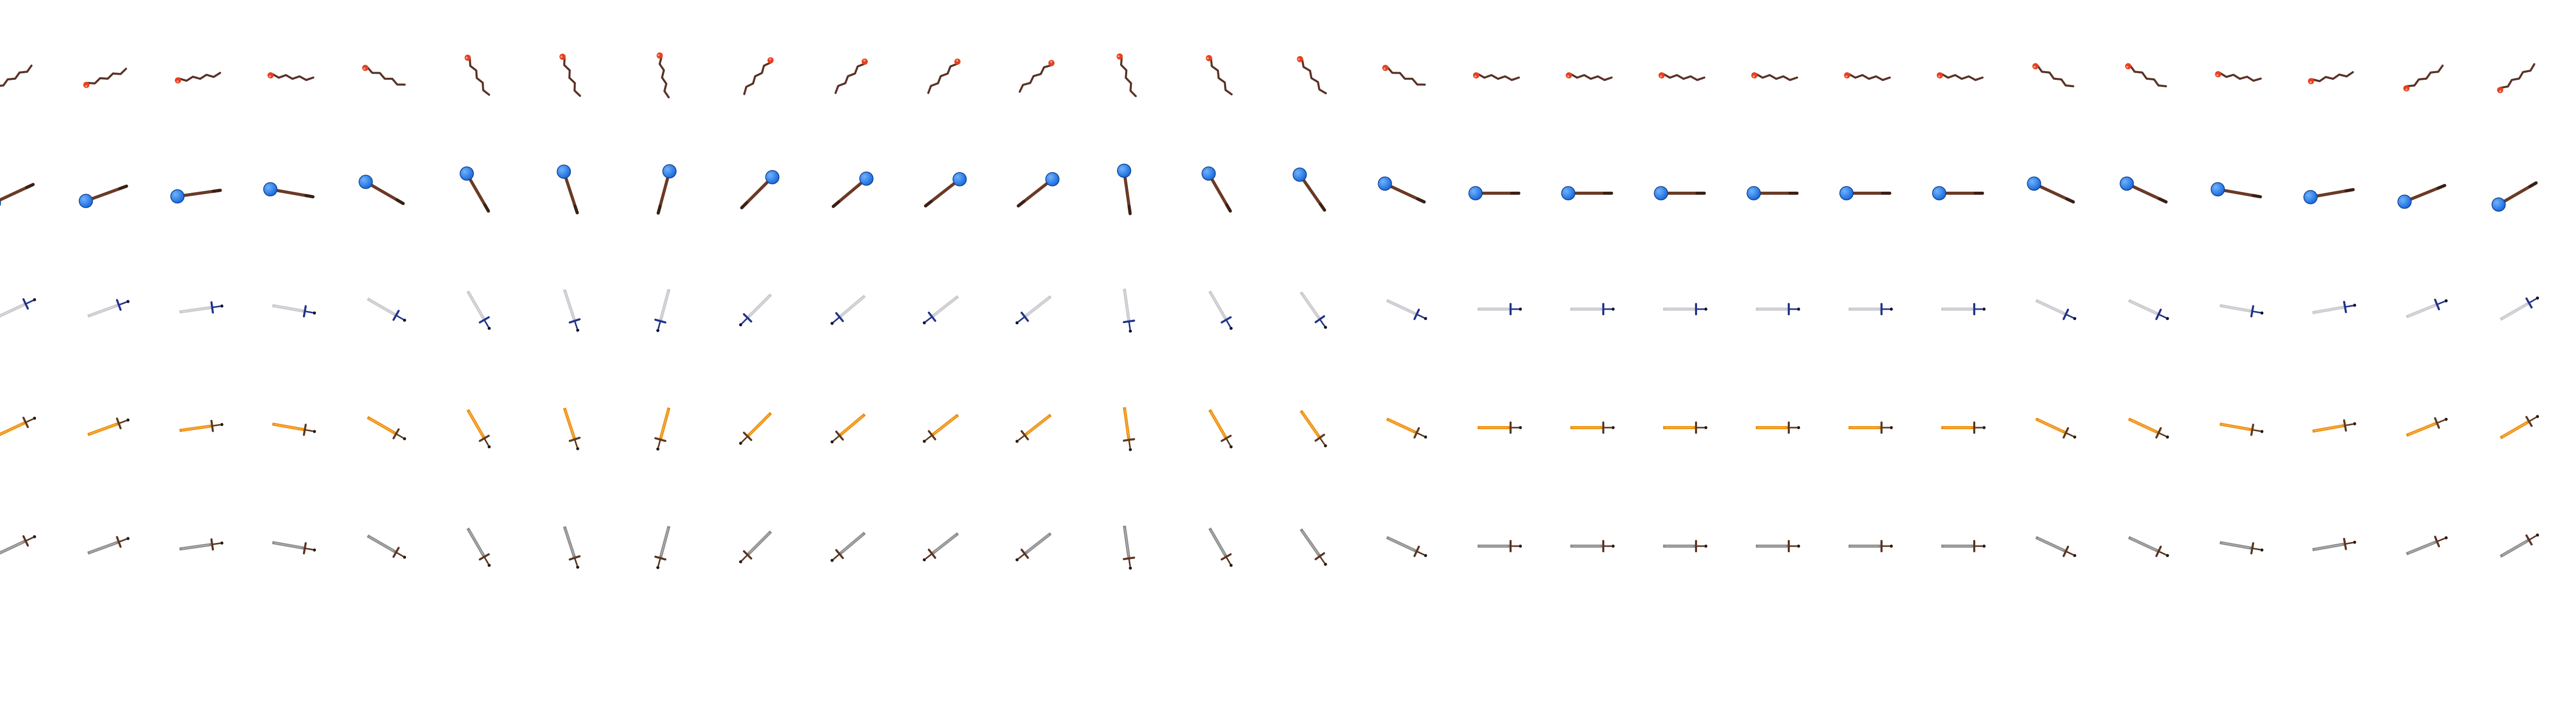  What do you see at coordinates (1267, 75) in the screenshot?
I see `torch-row` at bounding box center [1267, 75].